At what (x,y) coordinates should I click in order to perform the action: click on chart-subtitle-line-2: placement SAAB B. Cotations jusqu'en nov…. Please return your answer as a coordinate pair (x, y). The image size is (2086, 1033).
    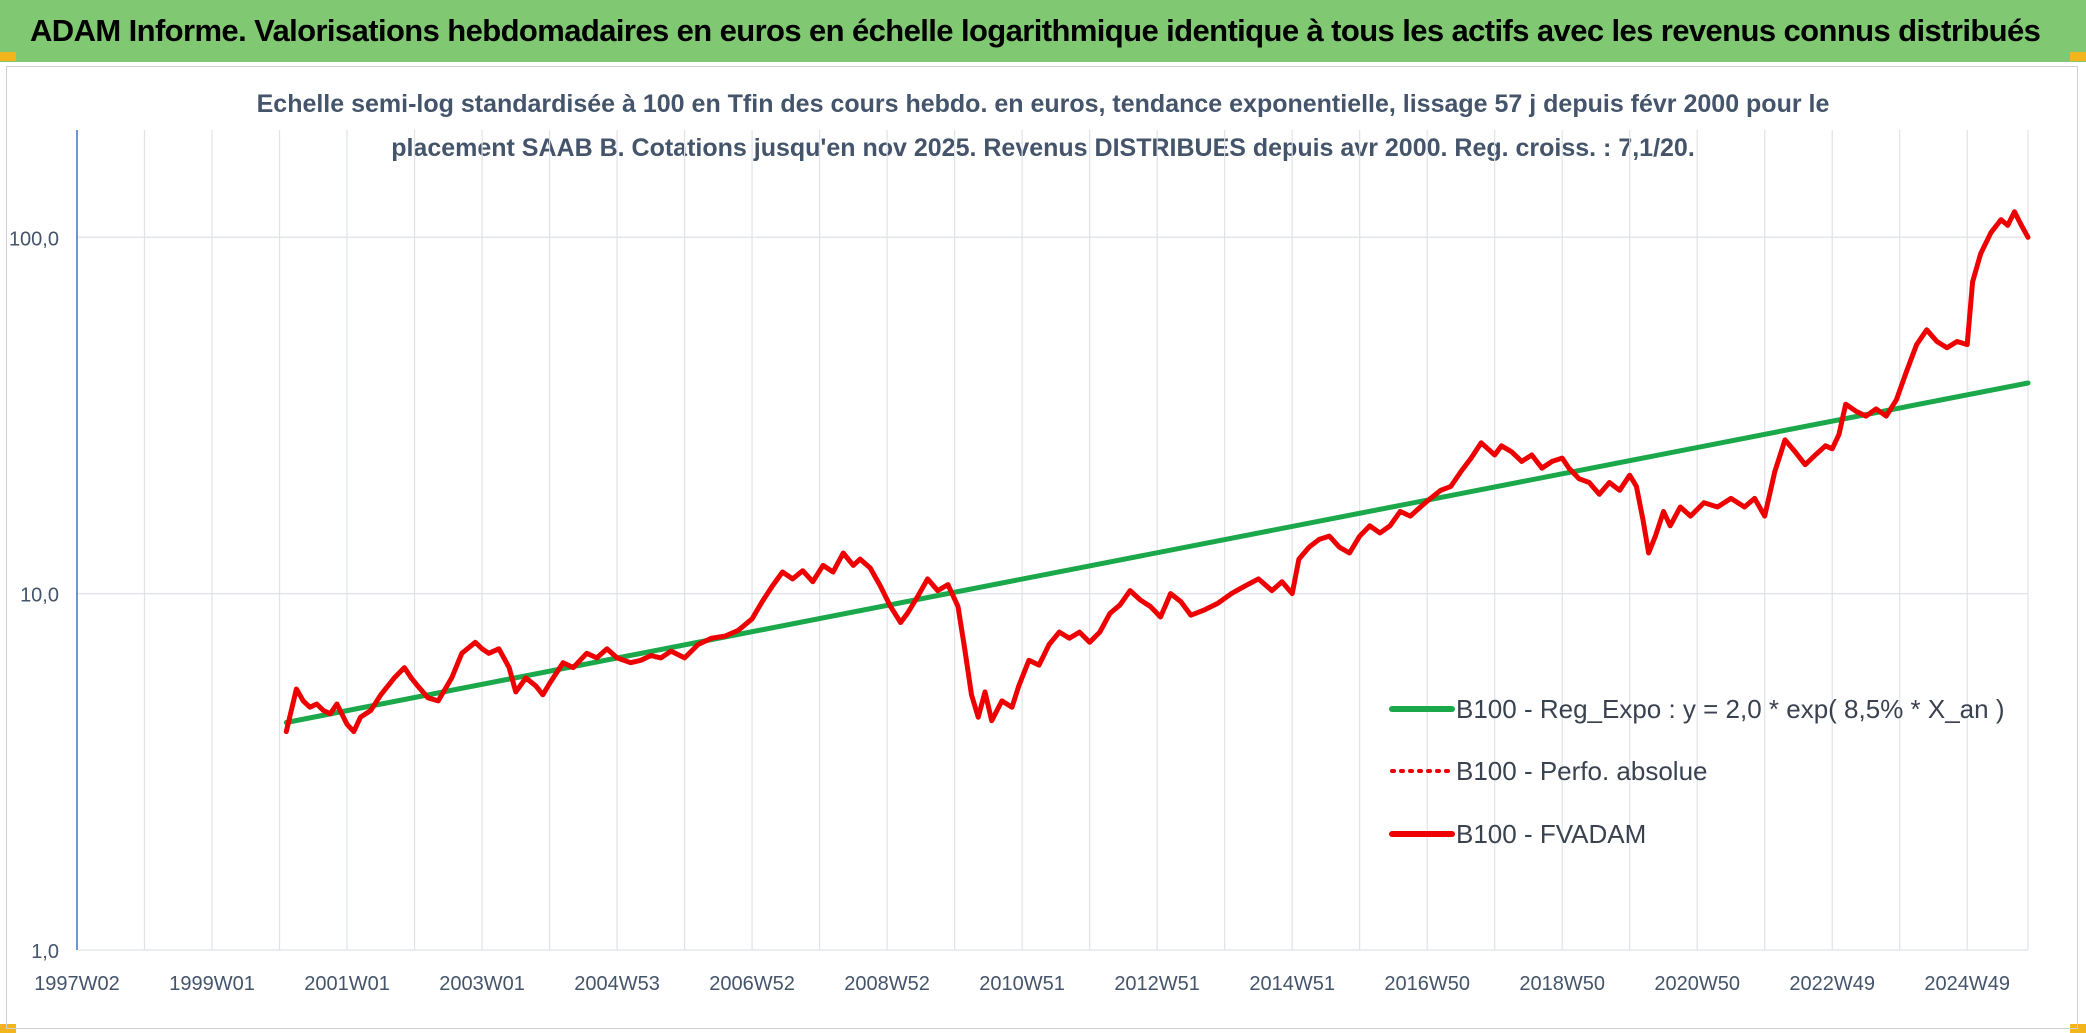
    Looking at the image, I should click on (1043, 148).